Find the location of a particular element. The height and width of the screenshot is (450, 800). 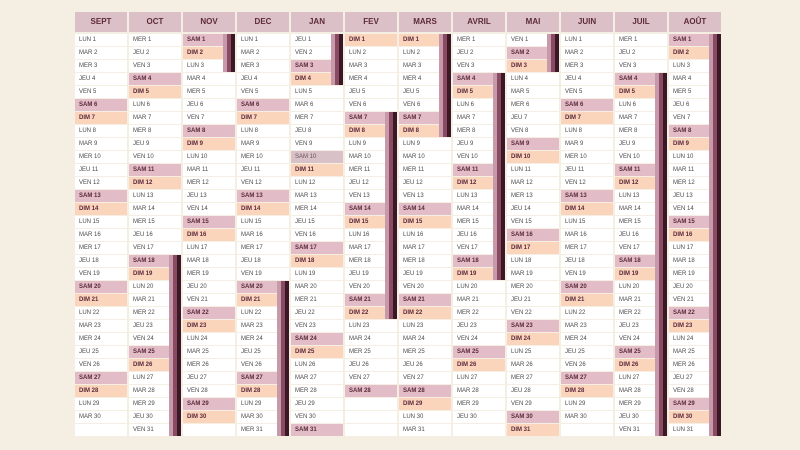

day-cell: VEN 21 is located at coordinates (209, 300).